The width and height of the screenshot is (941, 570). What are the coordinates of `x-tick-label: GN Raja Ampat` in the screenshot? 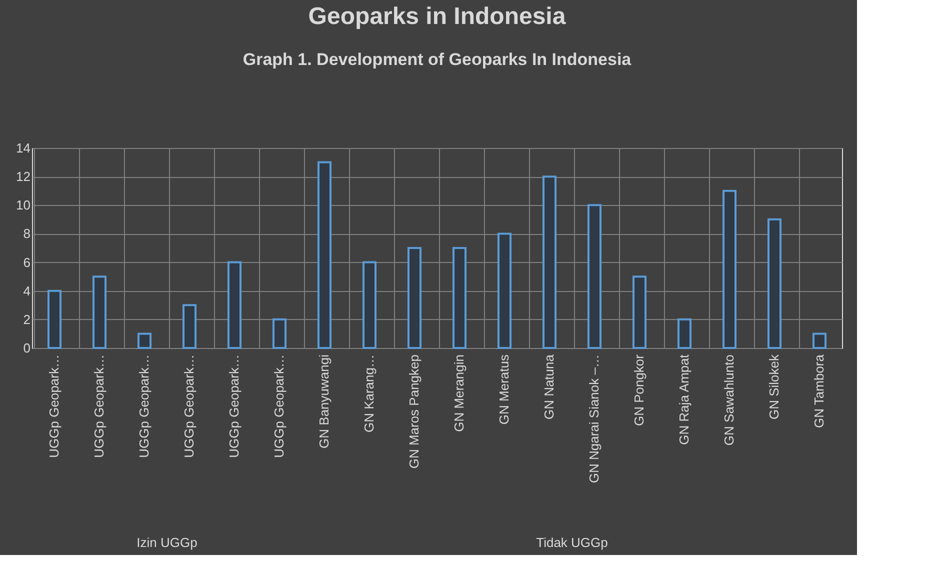 It's located at (684, 399).